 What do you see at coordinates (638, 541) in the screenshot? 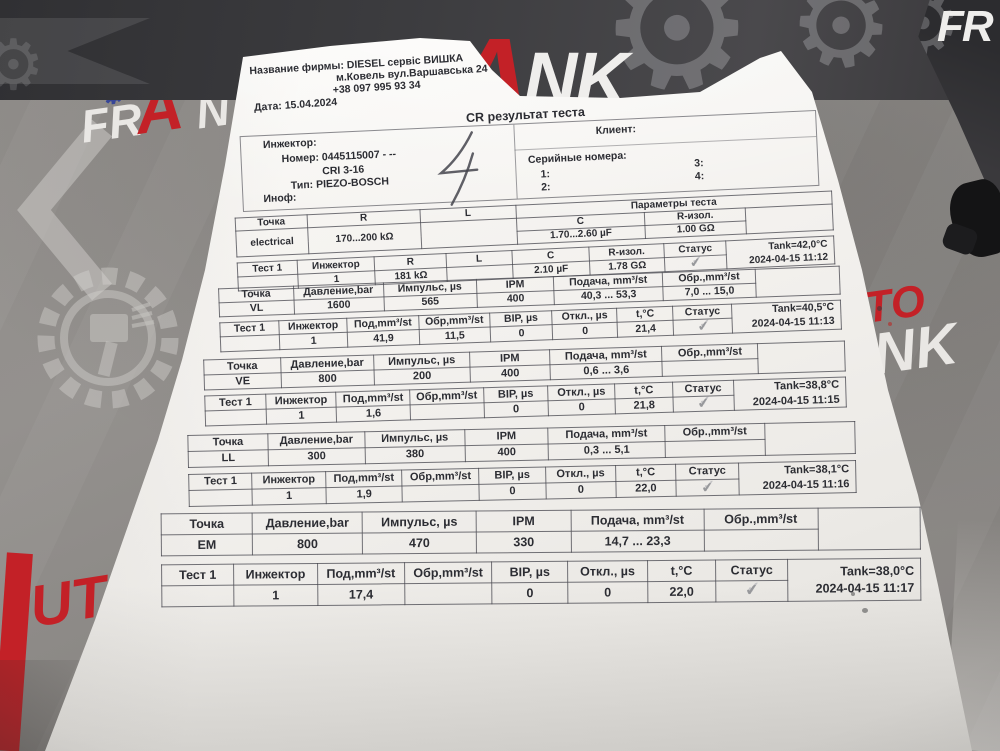
I see `val-delivery_range: 14,7 ... 23,3` at bounding box center [638, 541].